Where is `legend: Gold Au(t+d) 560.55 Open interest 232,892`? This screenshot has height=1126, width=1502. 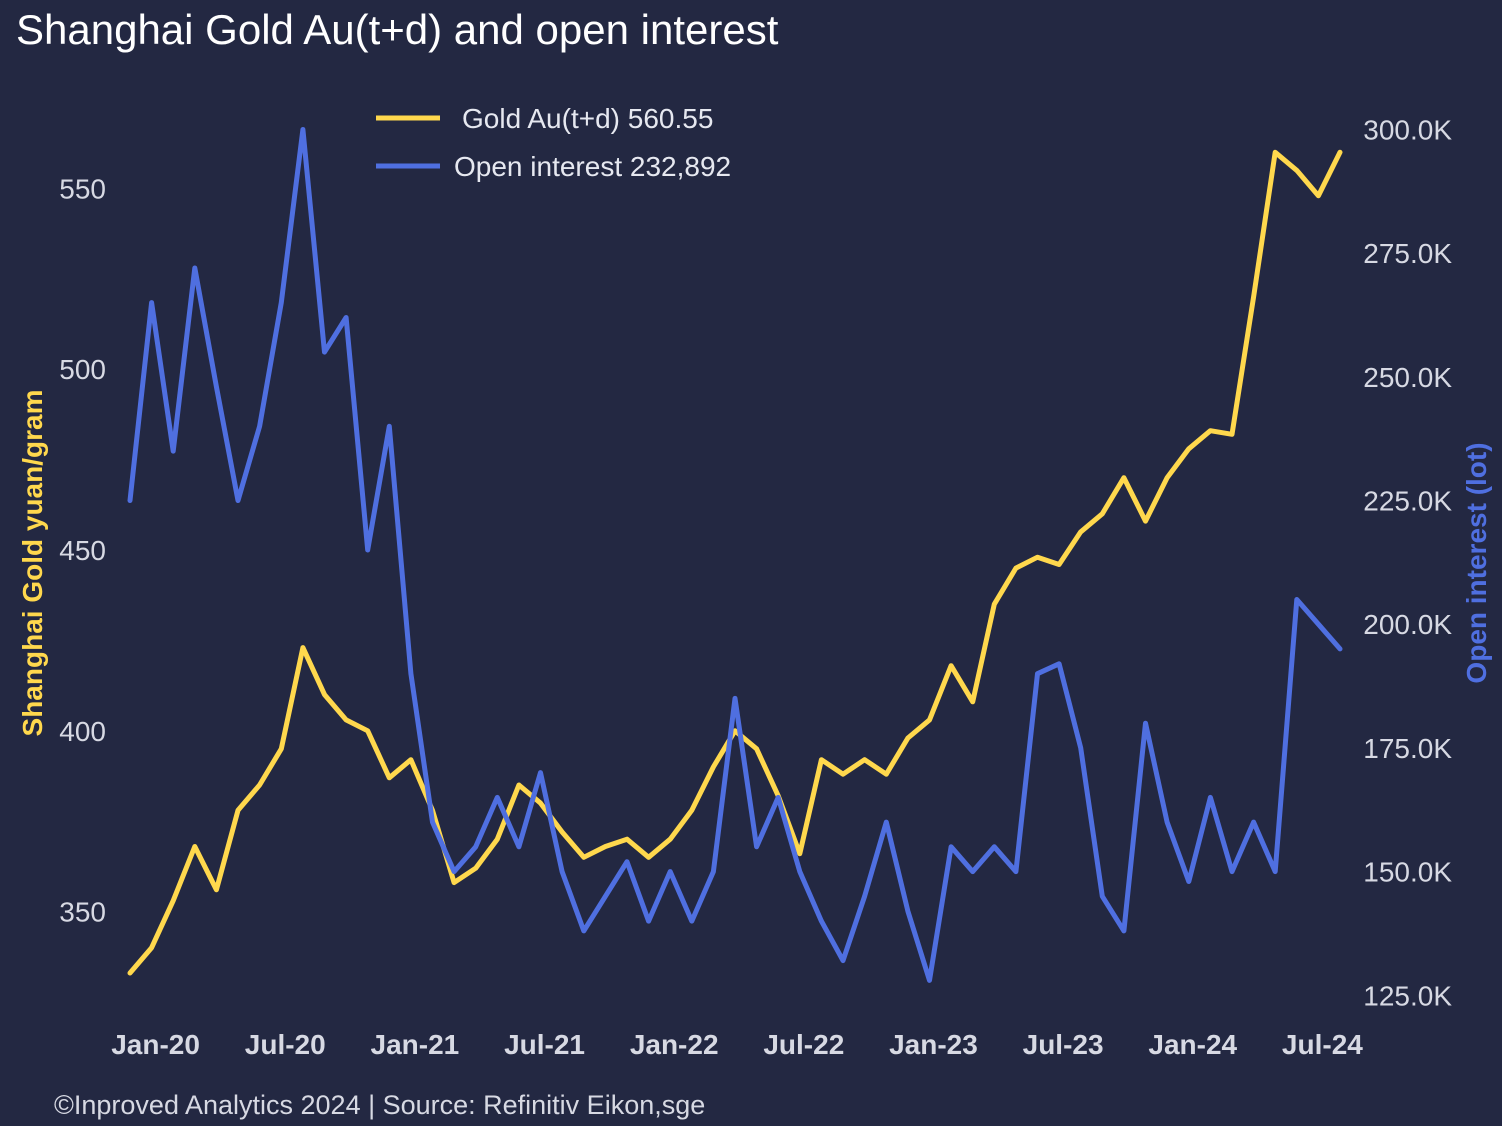 legend: Gold Au(t+d) 560.55 Open interest 232,892 is located at coordinates (553, 142).